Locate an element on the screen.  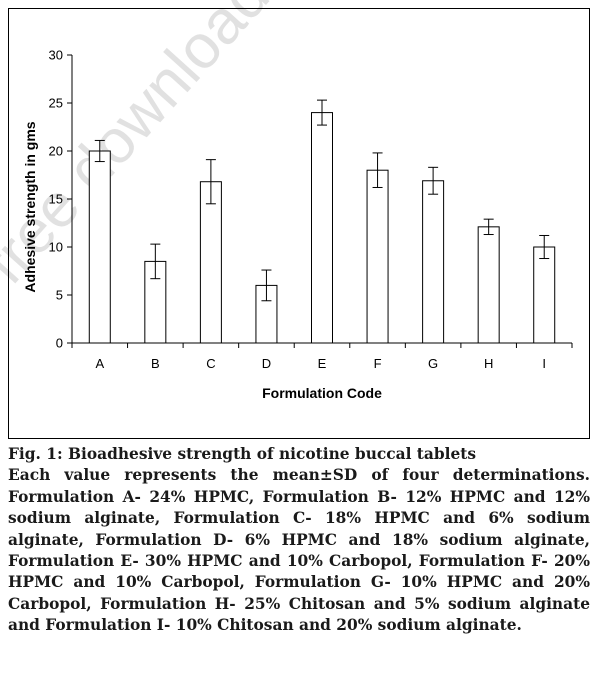
y-axis: 0 5 10 15 20 25 30 is located at coordinates (61, 199).